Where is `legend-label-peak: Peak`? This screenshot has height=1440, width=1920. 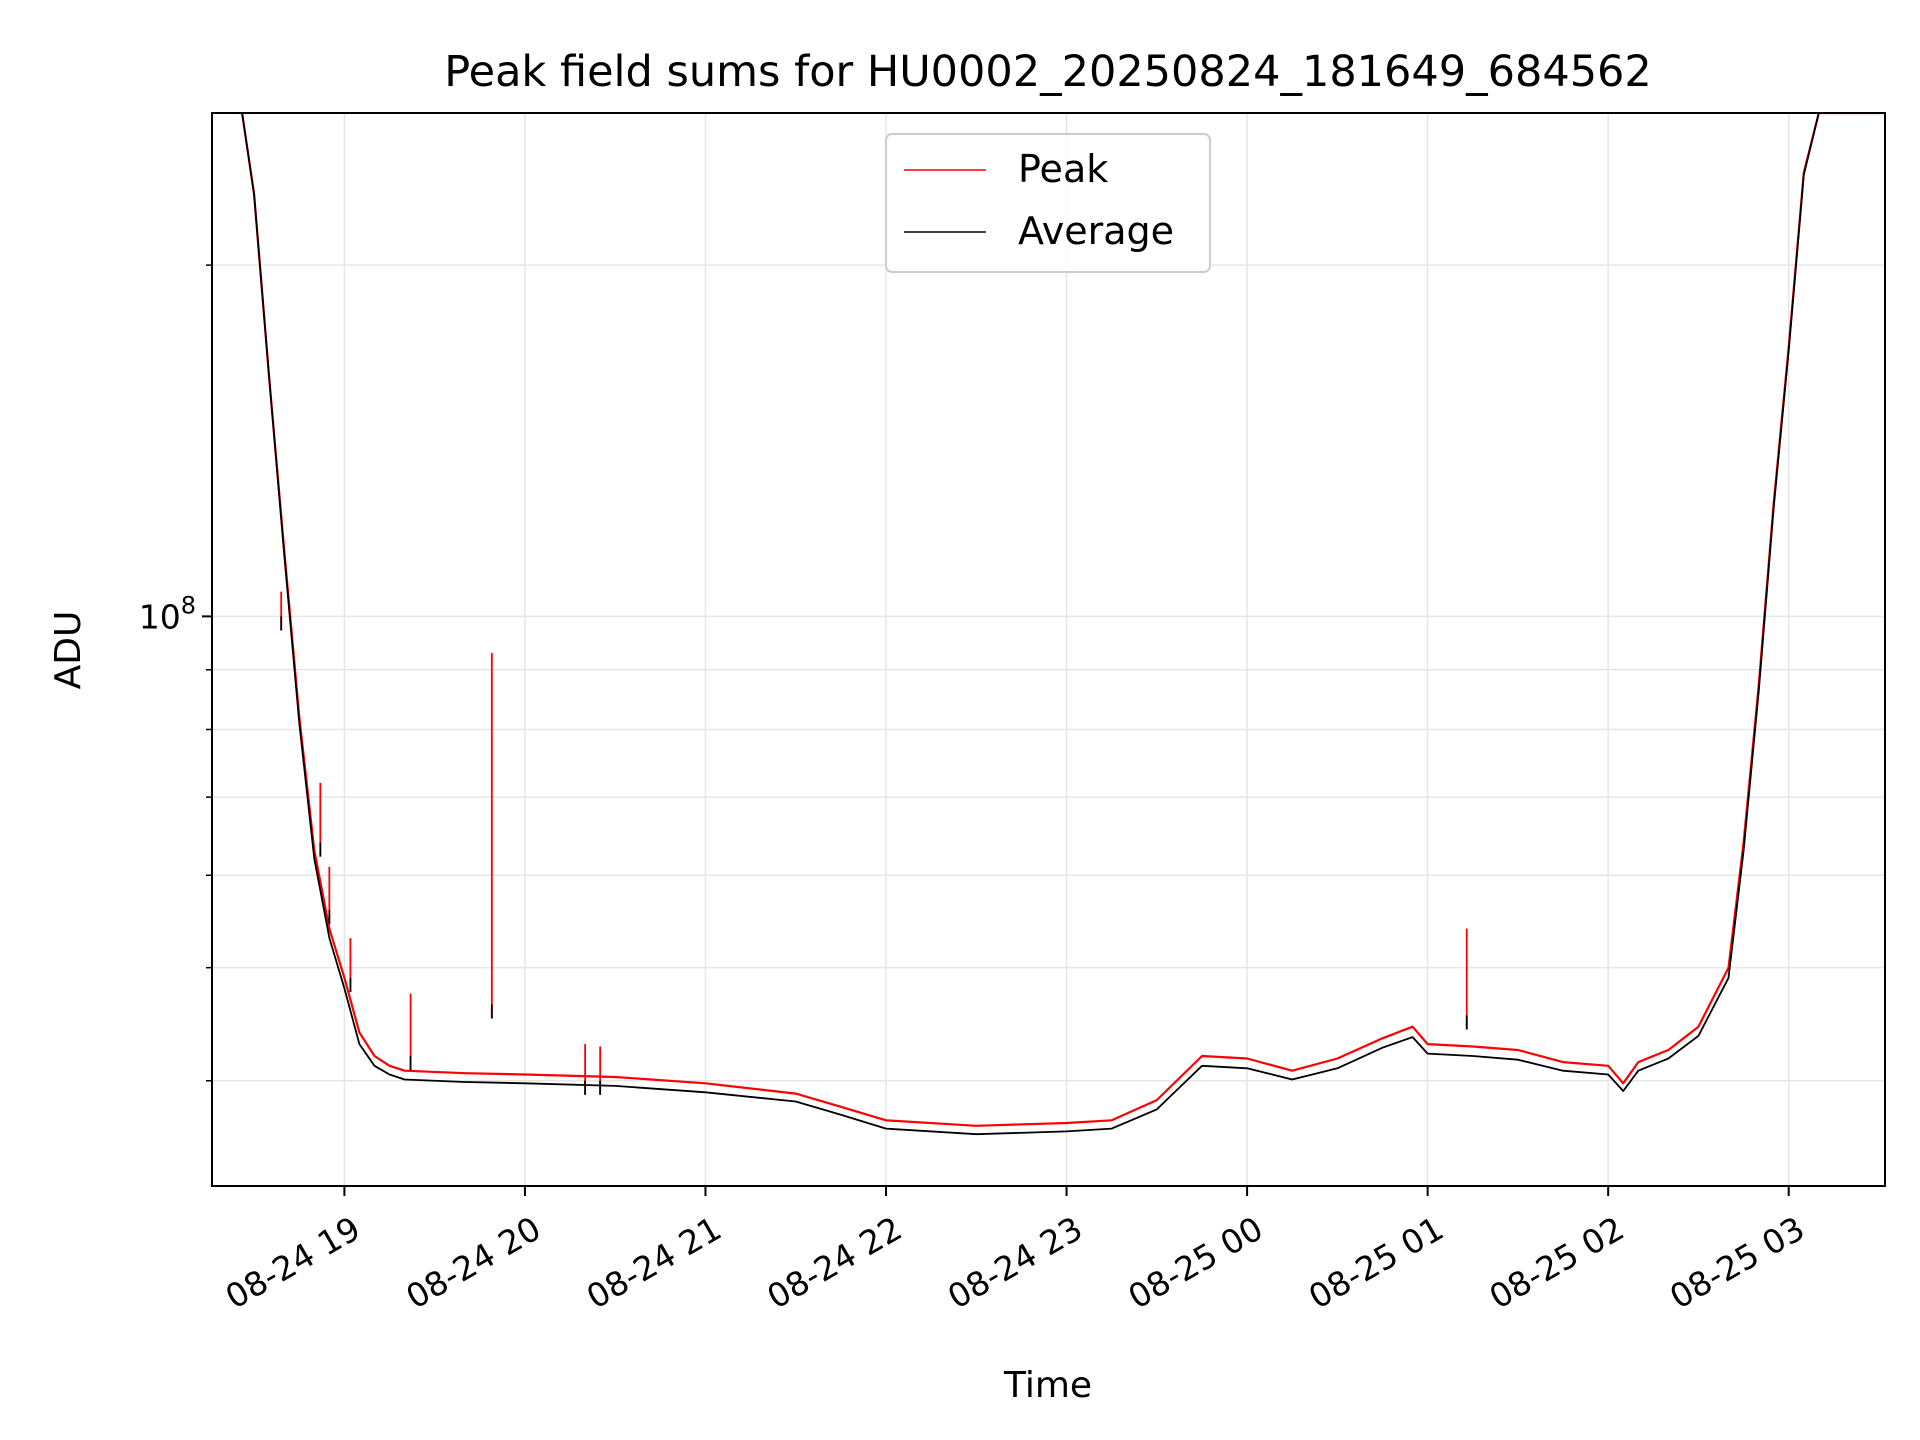 legend-label-peak: Peak is located at coordinates (1063, 169).